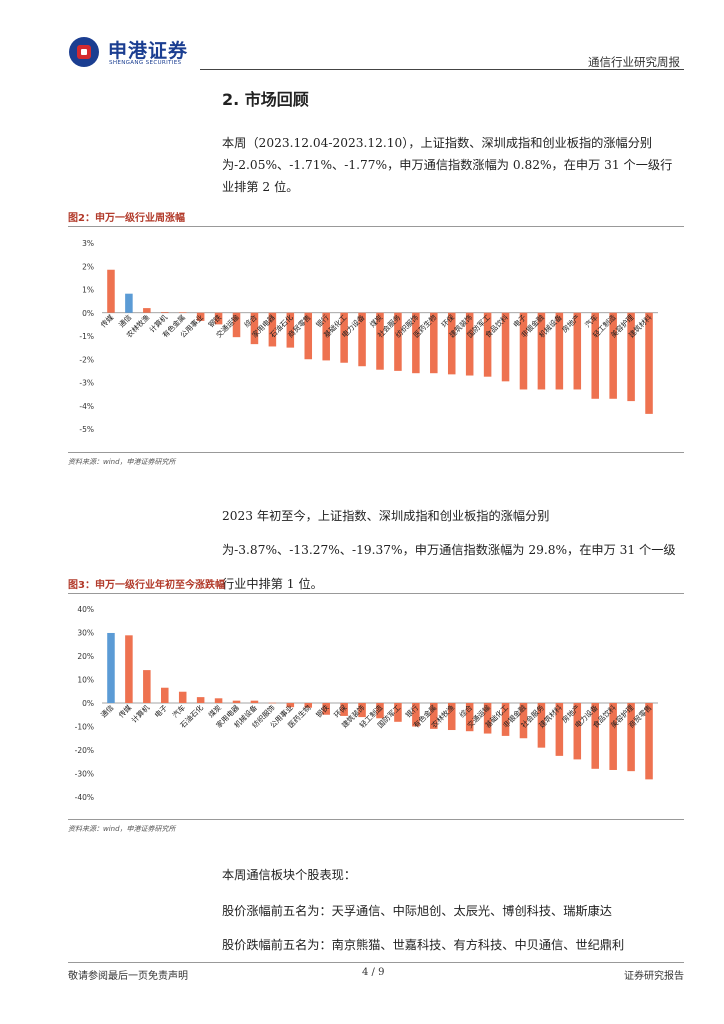  What do you see at coordinates (417, 911) in the screenshot?
I see `paragraph-top-gainers: 股价涨幅前五名为：天孚通信、中际旭创、太辰光、博创科技、瑞斯康达` at bounding box center [417, 911].